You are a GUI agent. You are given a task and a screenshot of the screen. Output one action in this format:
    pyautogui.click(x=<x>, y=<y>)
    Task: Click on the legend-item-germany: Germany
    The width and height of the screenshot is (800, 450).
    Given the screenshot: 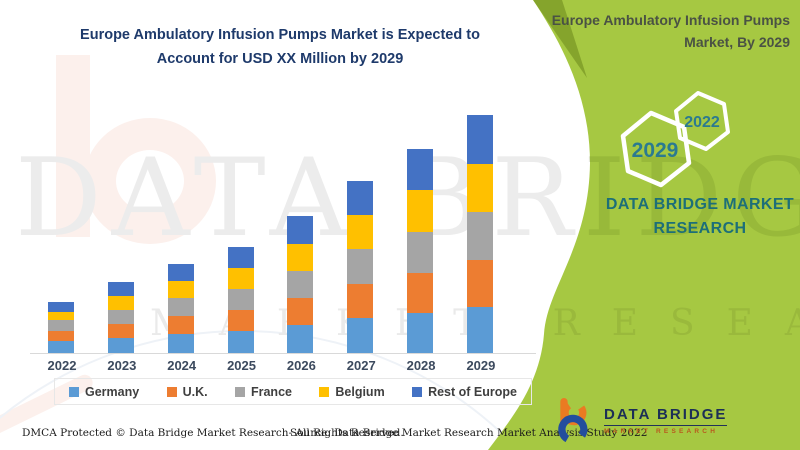 What is the action you would take?
    pyautogui.click(x=104, y=392)
    